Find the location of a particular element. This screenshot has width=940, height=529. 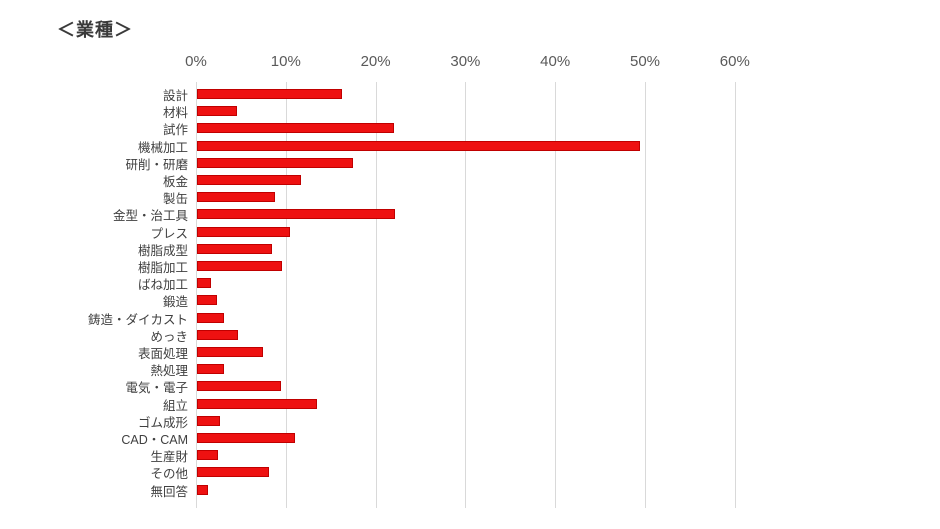

bar-row: 無回答 is located at coordinates (448, 490).